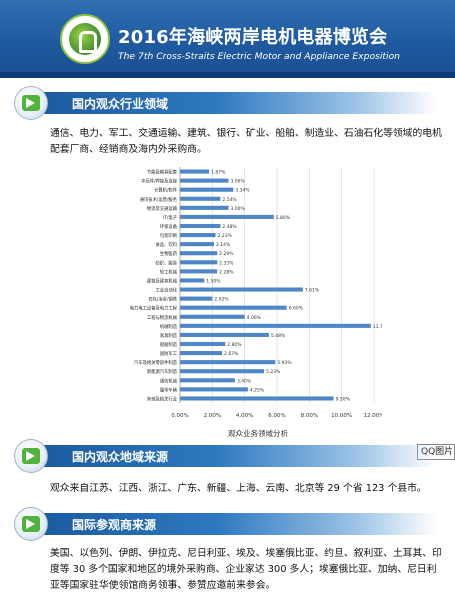 The image size is (455, 602). Describe the element at coordinates (234, 345) in the screenshot. I see `value-label: 2.80%` at that location.